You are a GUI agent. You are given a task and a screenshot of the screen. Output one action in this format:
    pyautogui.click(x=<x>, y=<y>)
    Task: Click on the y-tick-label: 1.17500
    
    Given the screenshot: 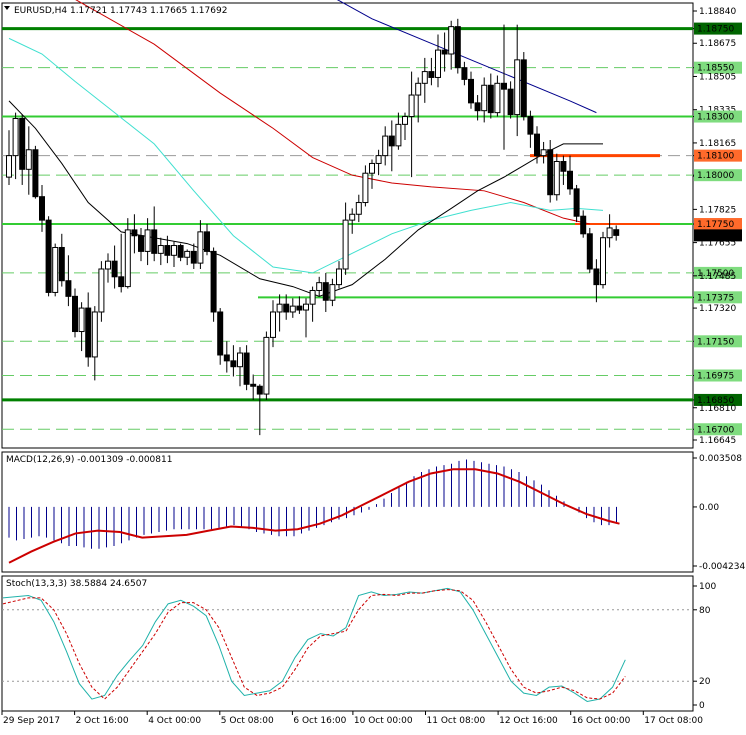 What is the action you would take?
    pyautogui.click(x=715, y=274)
    